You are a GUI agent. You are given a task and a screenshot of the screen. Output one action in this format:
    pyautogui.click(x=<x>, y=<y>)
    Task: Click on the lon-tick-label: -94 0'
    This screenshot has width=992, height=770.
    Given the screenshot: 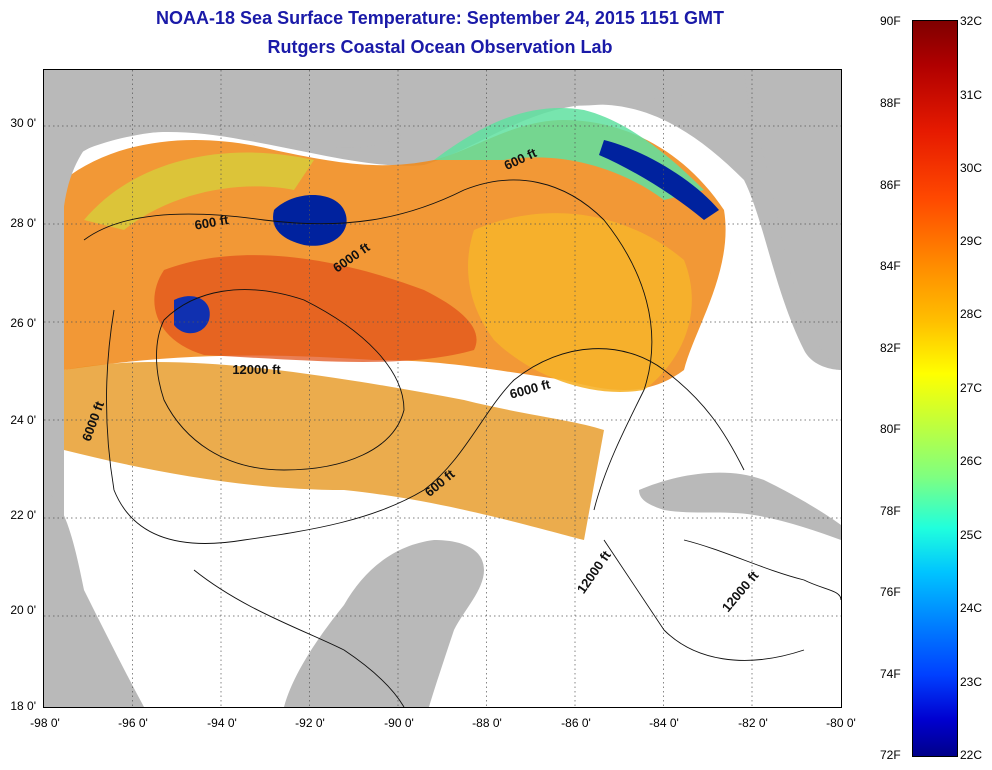 What is the action you would take?
    pyautogui.click(x=222, y=723)
    